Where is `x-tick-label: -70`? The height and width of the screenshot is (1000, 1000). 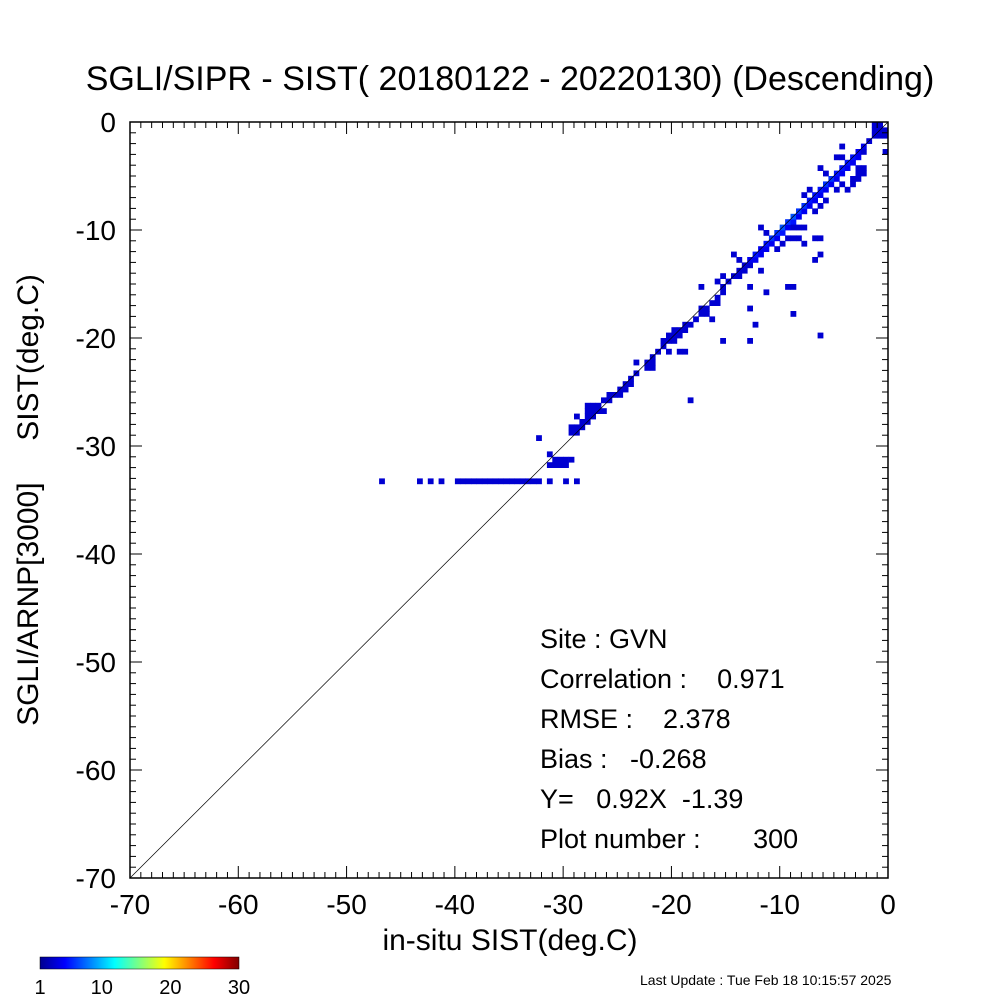 x-tick-label: -70 is located at coordinates (130, 904).